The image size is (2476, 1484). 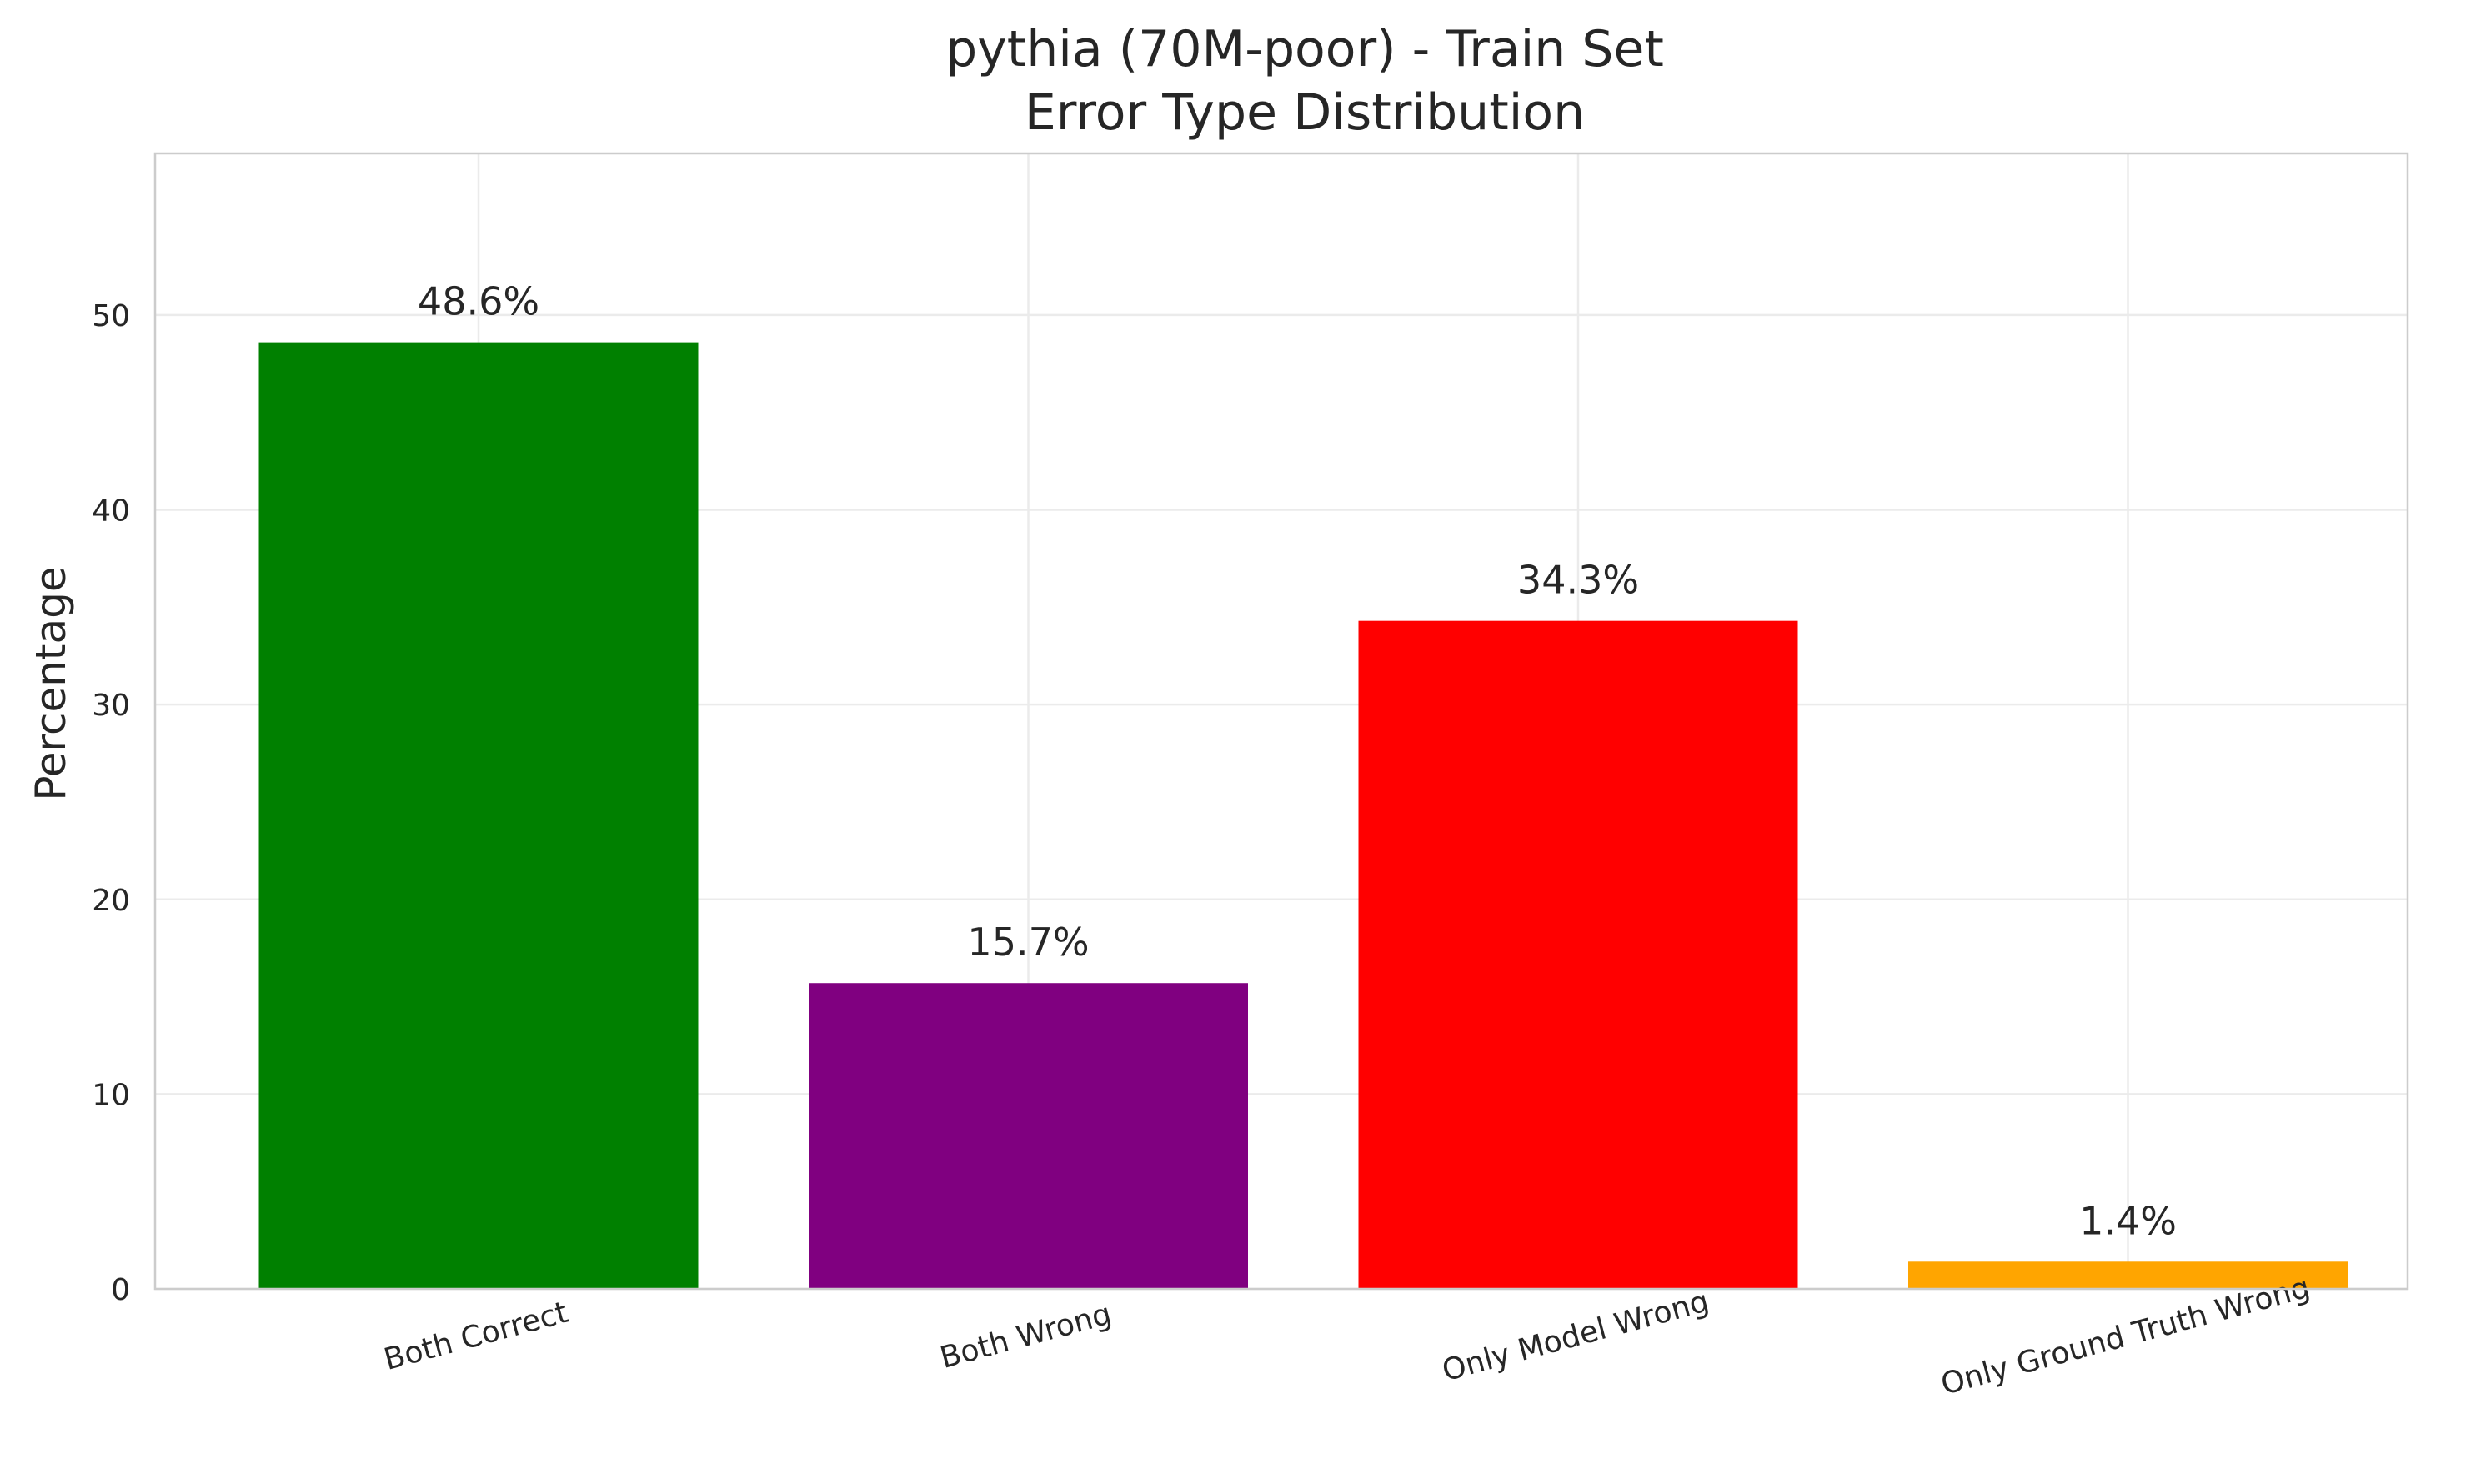 What do you see at coordinates (1028, 942) in the screenshot?
I see `data-label: 15.7%` at bounding box center [1028, 942].